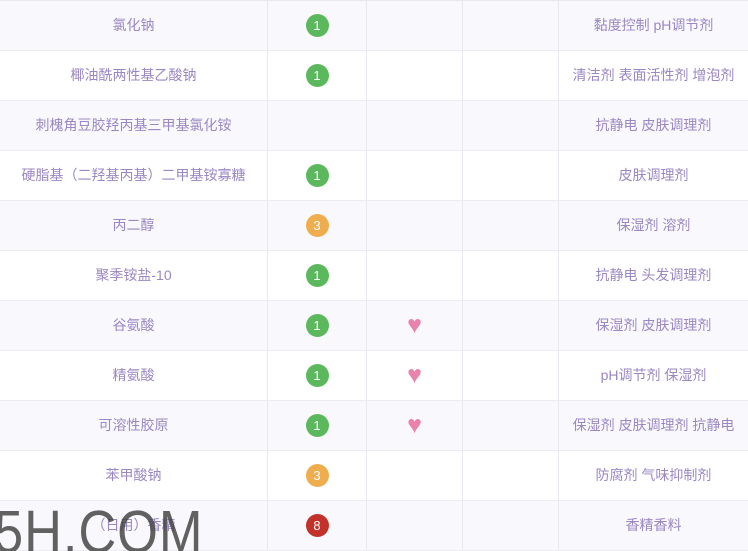 Image resolution: width=748 pixels, height=551 pixels. I want to click on table-row: 丙二醇 3 保湿剂 溶剂, so click(374, 226).